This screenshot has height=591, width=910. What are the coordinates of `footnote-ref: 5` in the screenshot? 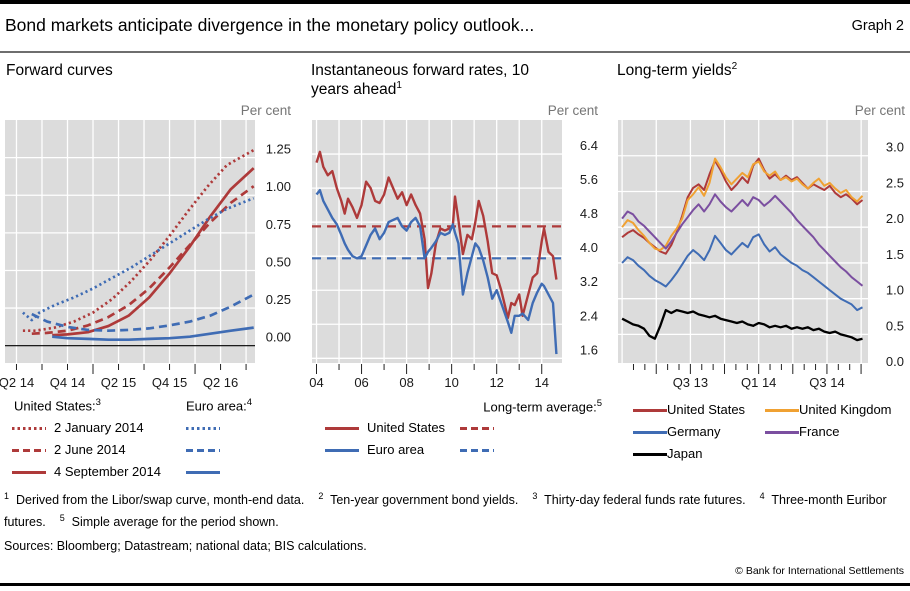 It's located at (599, 403).